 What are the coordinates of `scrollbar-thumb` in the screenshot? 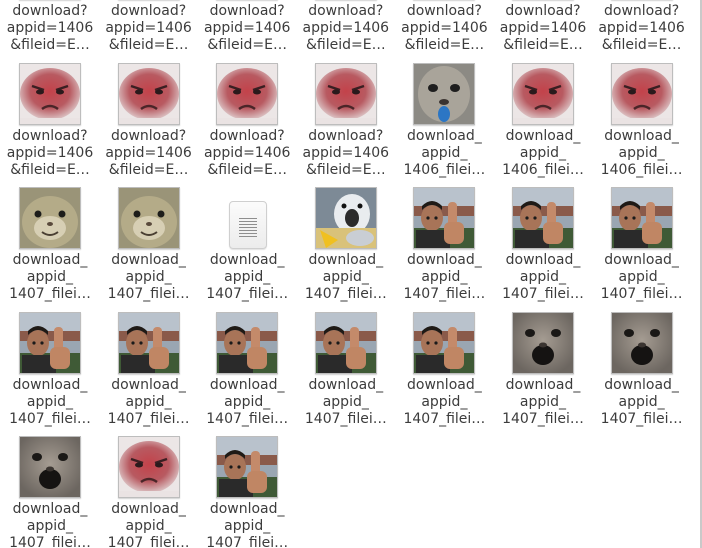 It's located at (701, 274).